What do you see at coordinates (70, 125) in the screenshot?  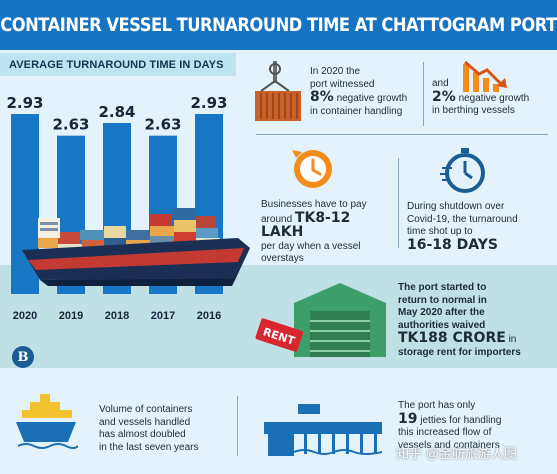 I see `data-label-2019: 2.63` at bounding box center [70, 125].